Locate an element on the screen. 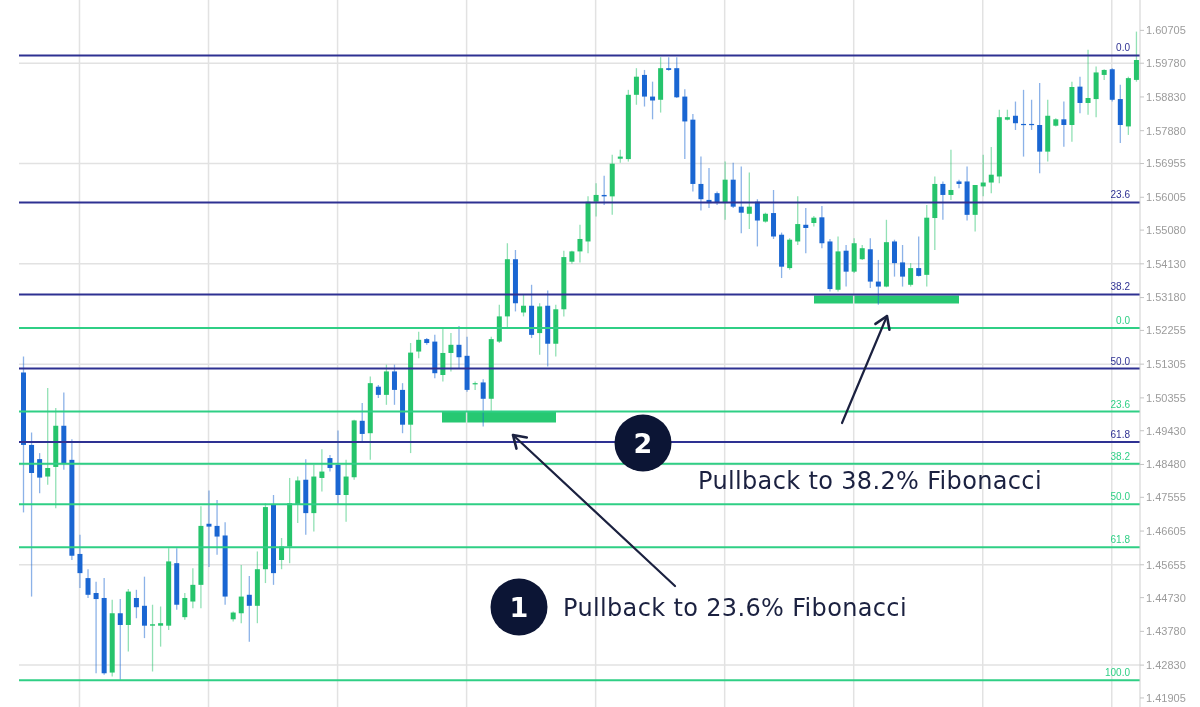 The image size is (1200, 707). y-tick-label: 1.50355 is located at coordinates (1166, 397).